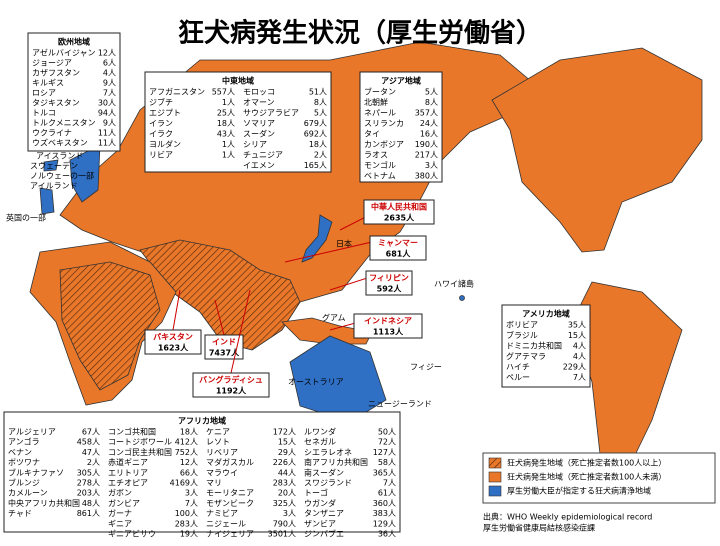 This screenshot has height=546, width=720. Describe the element at coordinates (226, 523) in the screenshot. I see `country-name: ニジェール` at that location.